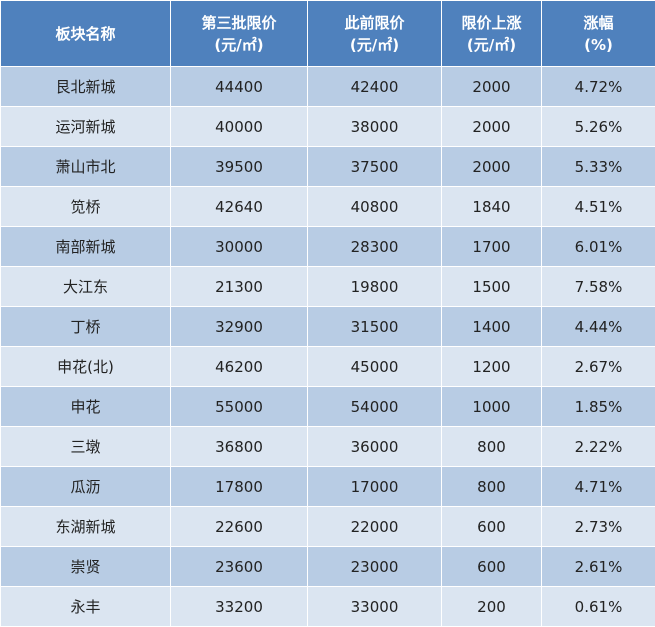 This screenshot has width=655, height=627. What do you see at coordinates (375, 447) in the screenshot?
I see `cell-previous-limit: 36000` at bounding box center [375, 447].